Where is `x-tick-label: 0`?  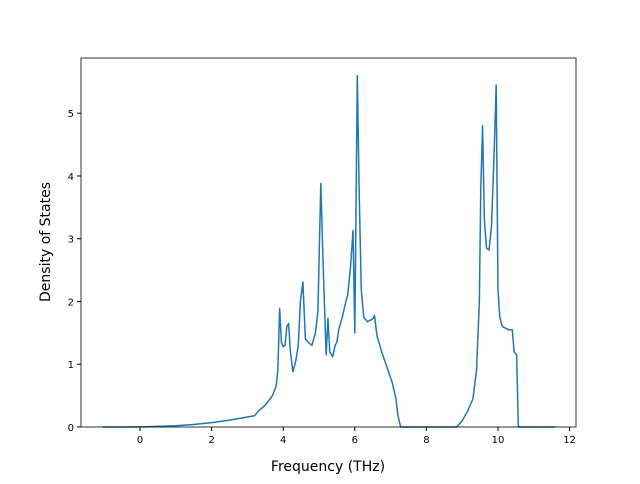
x-tick-label: 0 is located at coordinates (140, 440).